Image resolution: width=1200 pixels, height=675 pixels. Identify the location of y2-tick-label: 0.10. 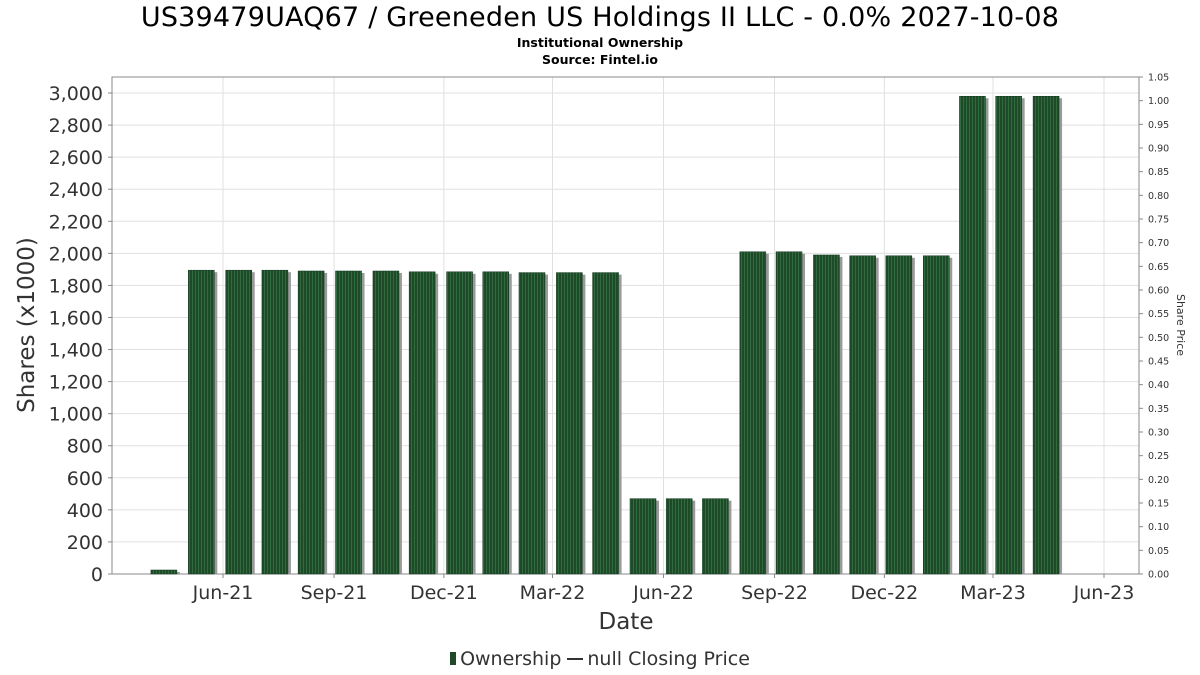
(1158, 527).